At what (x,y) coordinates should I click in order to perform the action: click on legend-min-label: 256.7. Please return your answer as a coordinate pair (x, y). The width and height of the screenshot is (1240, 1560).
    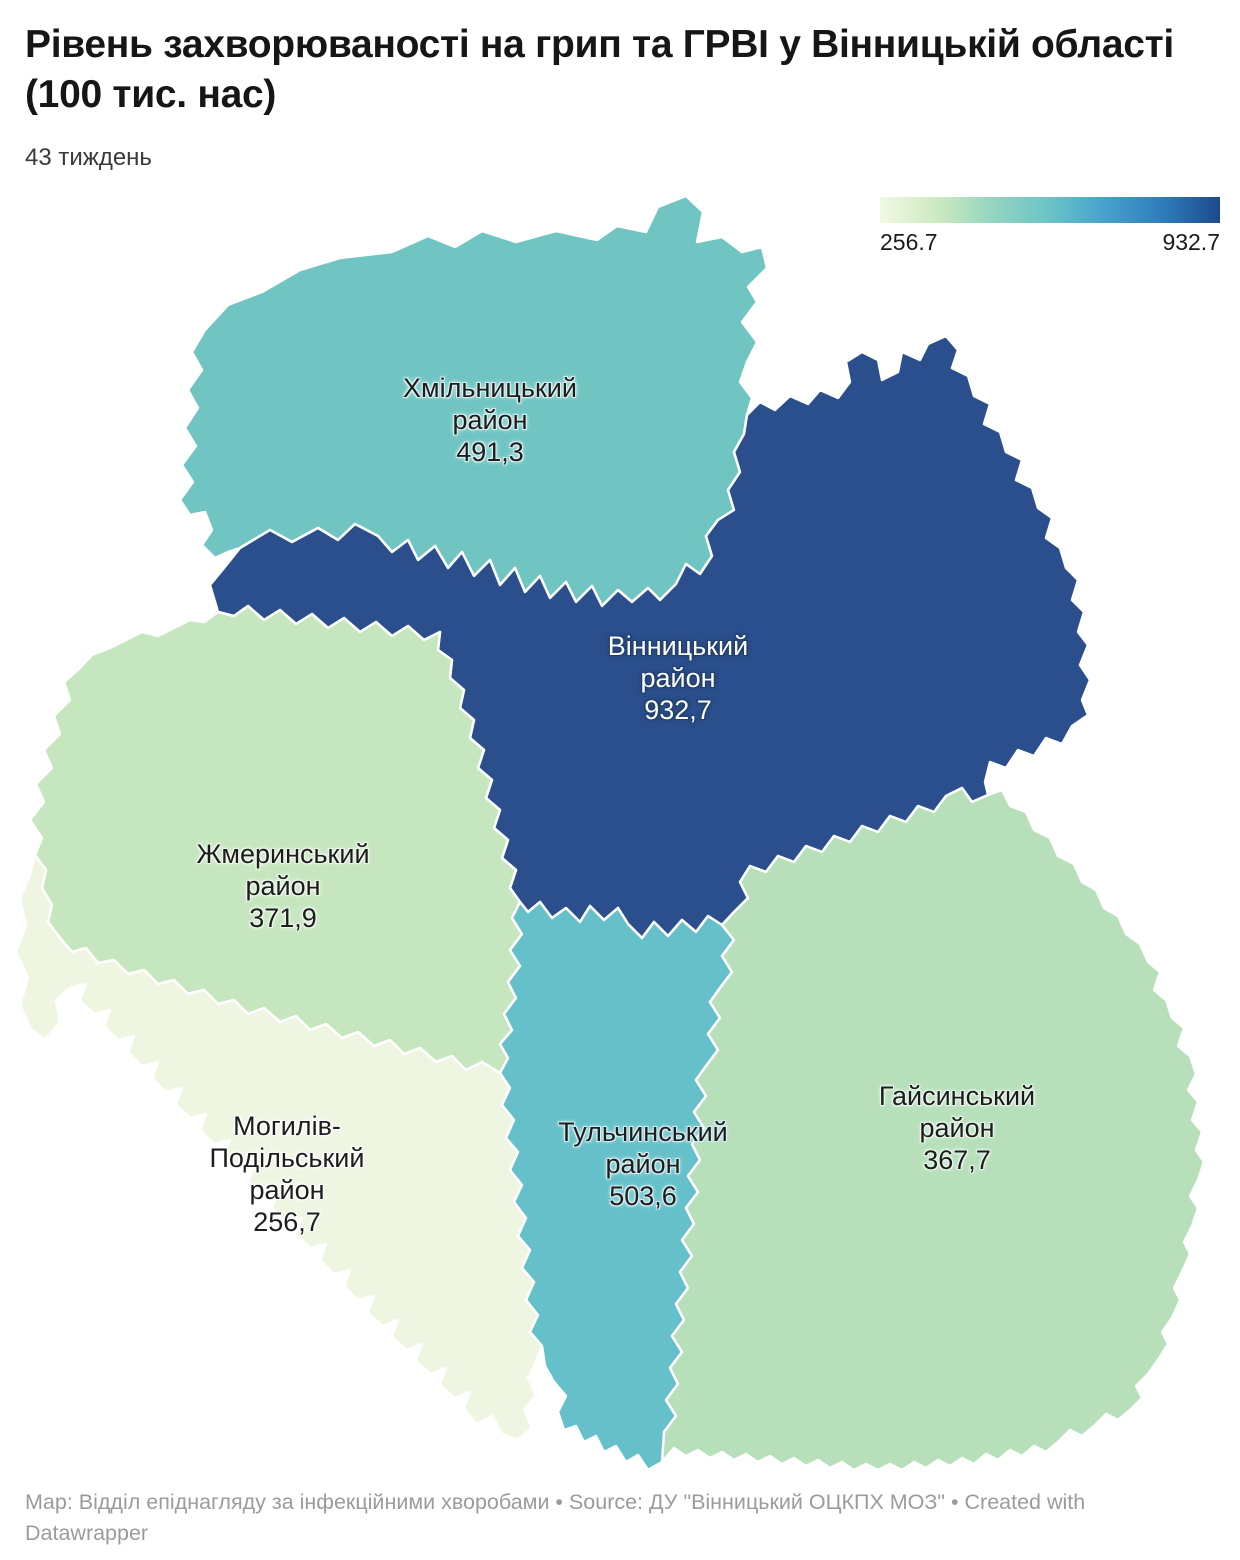
    Looking at the image, I should click on (909, 242).